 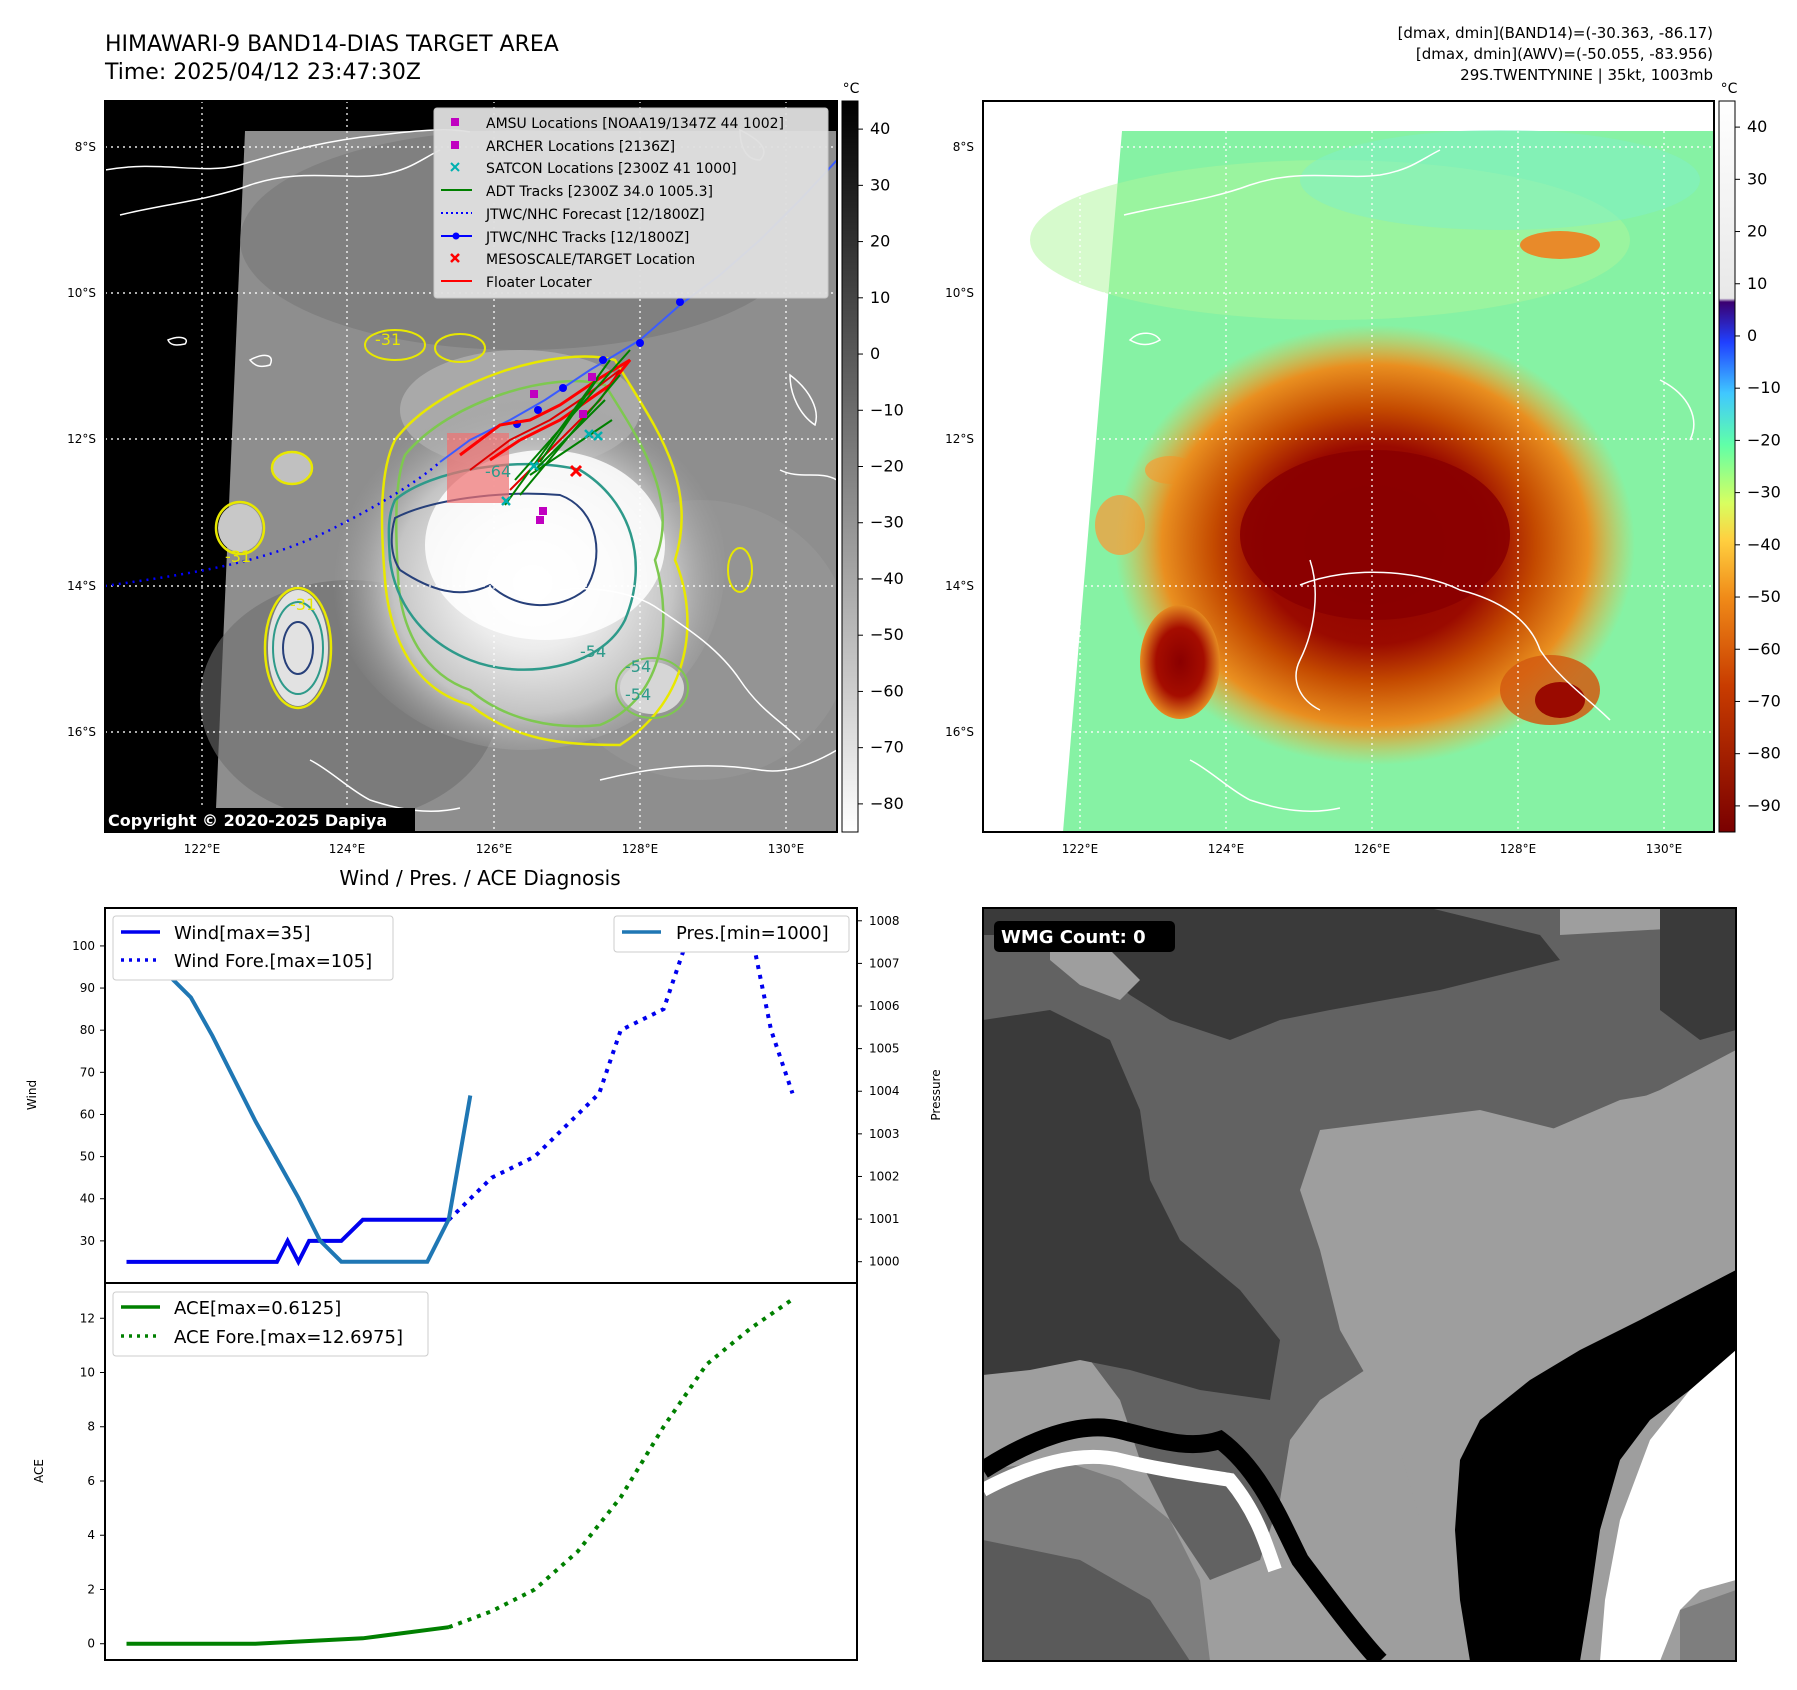 What do you see at coordinates (83, 946) in the screenshot?
I see `y-tick-label: 100` at bounding box center [83, 946].